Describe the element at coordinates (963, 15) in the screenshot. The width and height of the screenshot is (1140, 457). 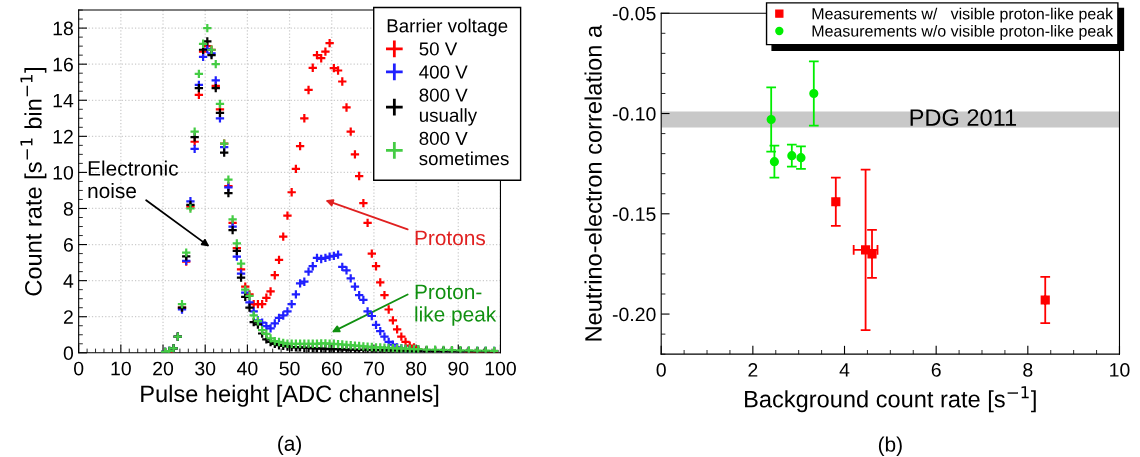
I see `legend-label: Measurements w/ visible proton-like peak` at that location.